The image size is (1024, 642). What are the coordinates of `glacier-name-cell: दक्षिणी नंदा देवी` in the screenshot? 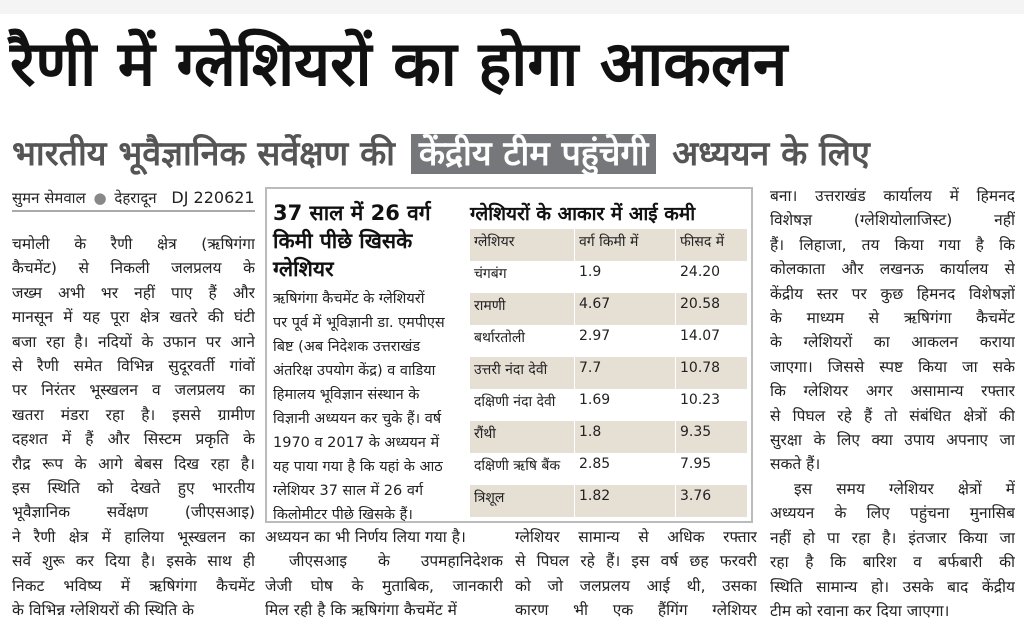 It's located at (522, 405).